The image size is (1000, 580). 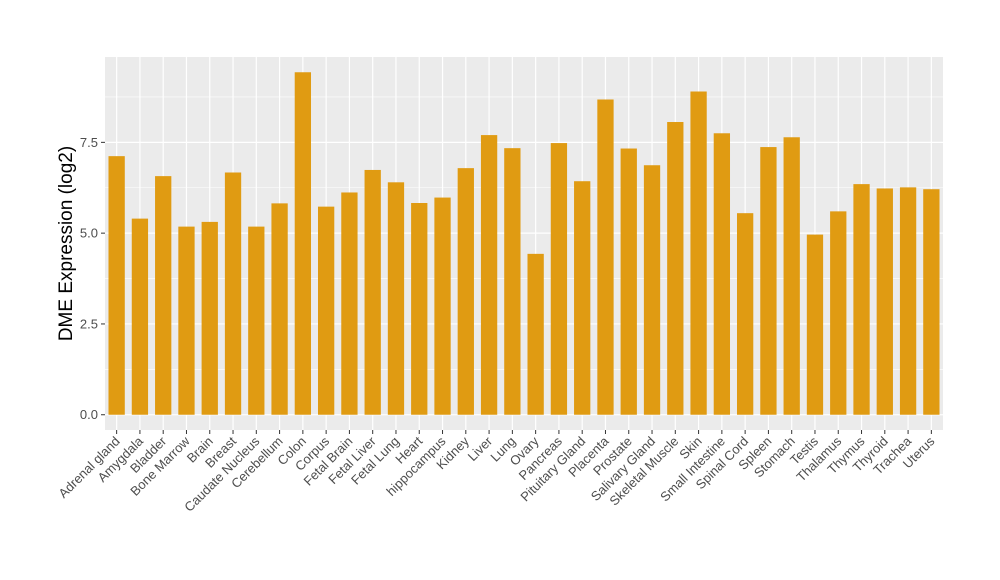 What do you see at coordinates (326, 310) in the screenshot?
I see `bar-corpus` at bounding box center [326, 310].